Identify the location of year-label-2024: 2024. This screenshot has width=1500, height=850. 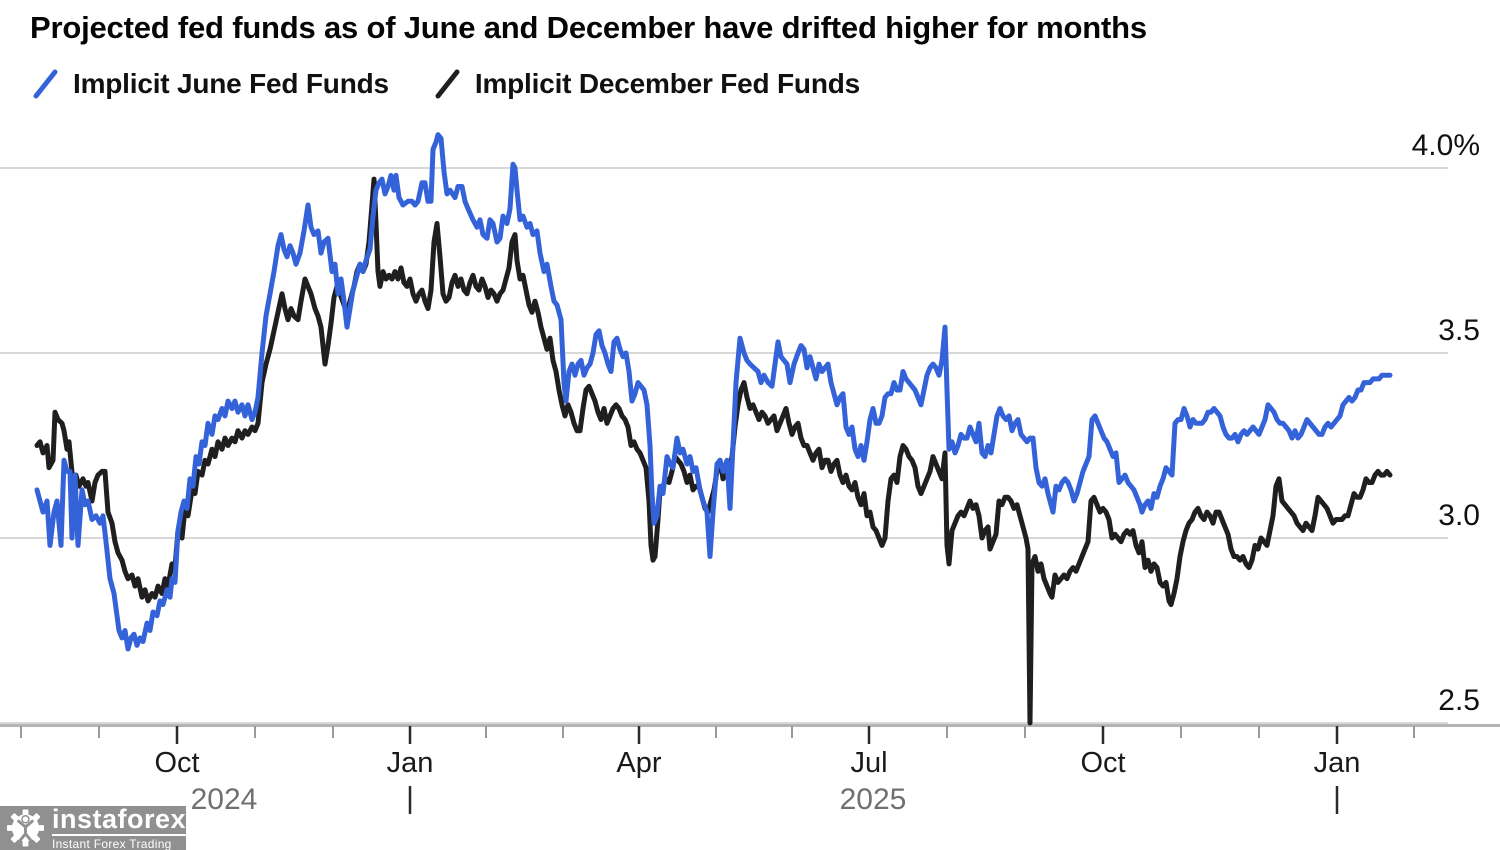
(224, 799).